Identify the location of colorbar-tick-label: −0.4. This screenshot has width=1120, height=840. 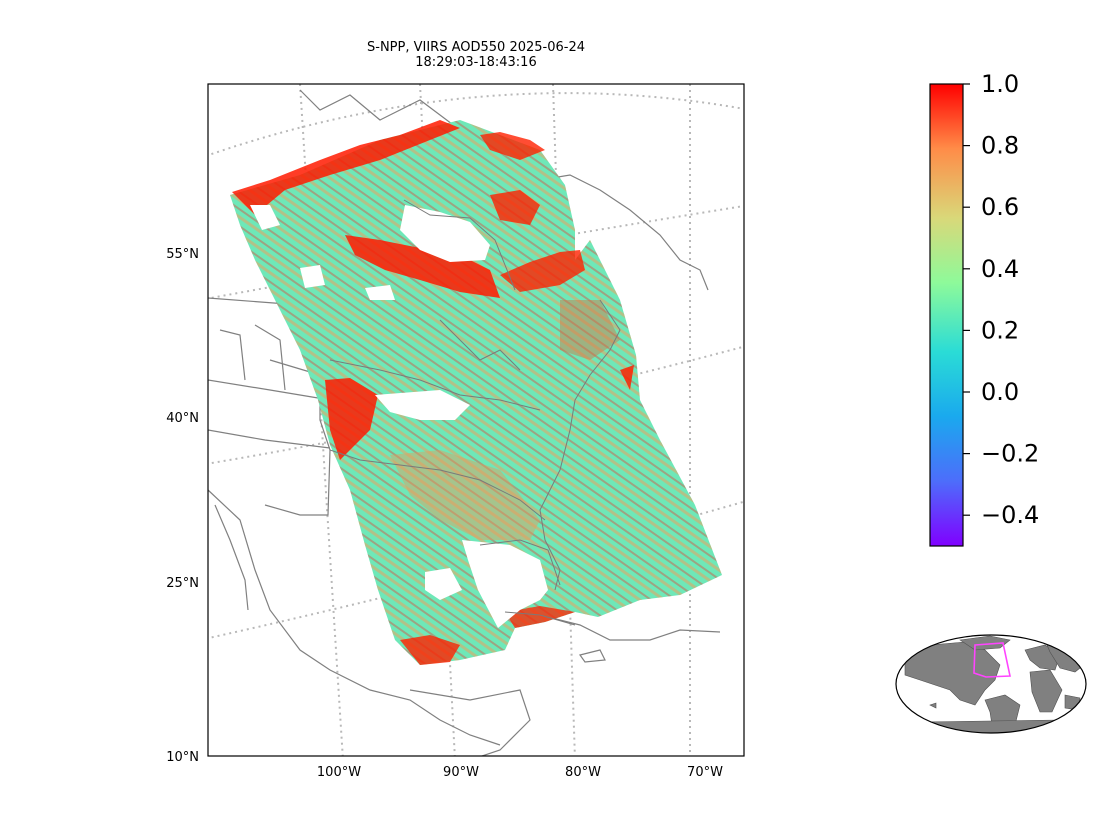
(1010, 515).